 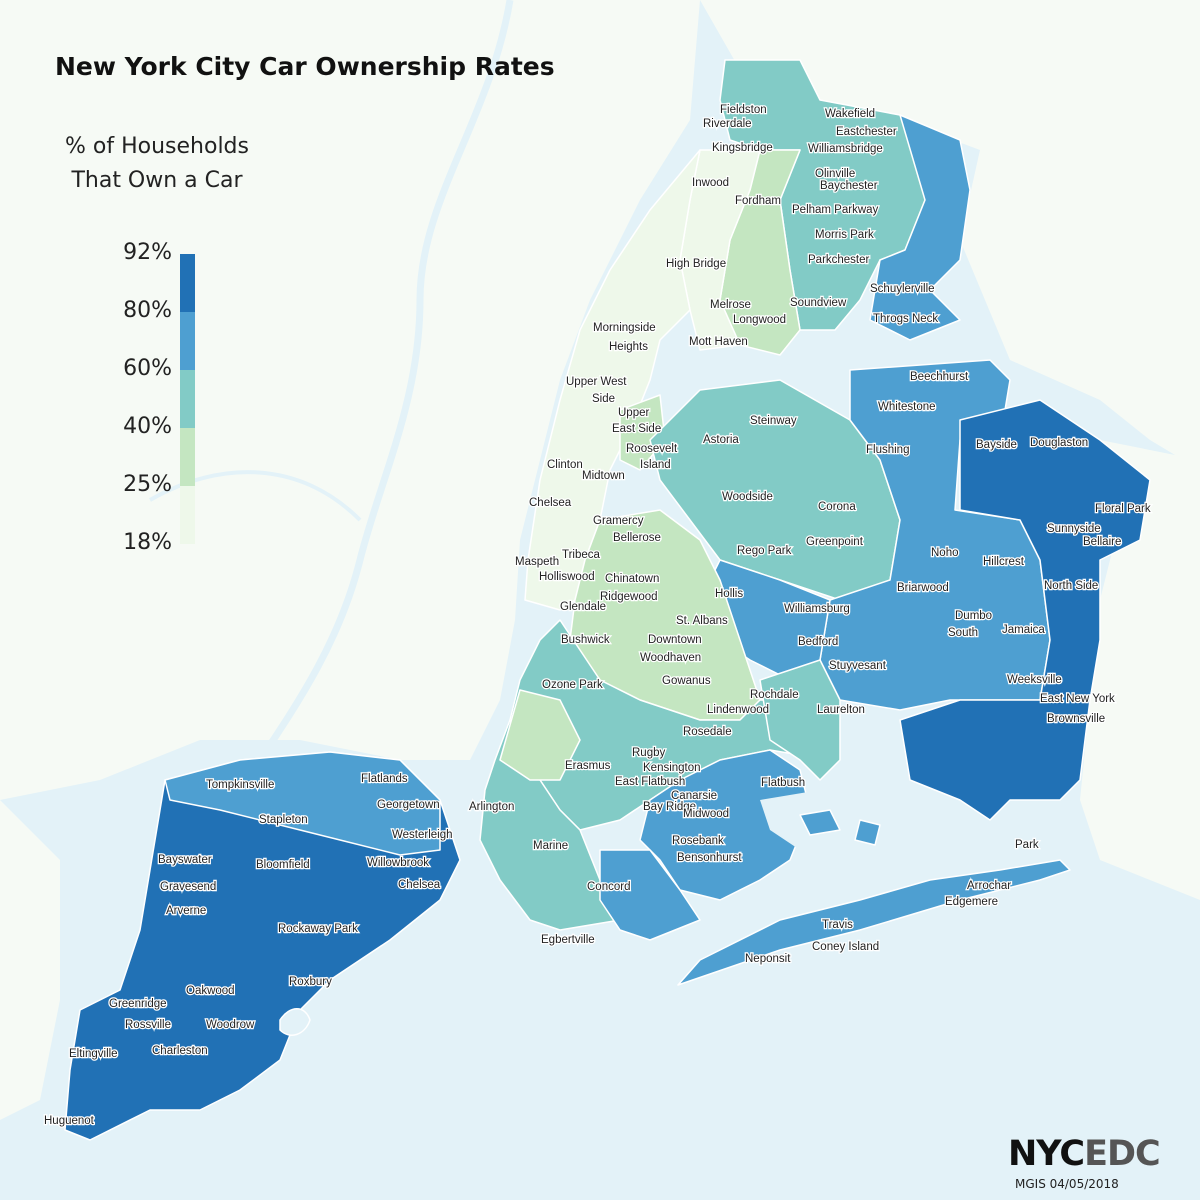 What do you see at coordinates (655, 465) in the screenshot?
I see `neighborhood-label-island: Island` at bounding box center [655, 465].